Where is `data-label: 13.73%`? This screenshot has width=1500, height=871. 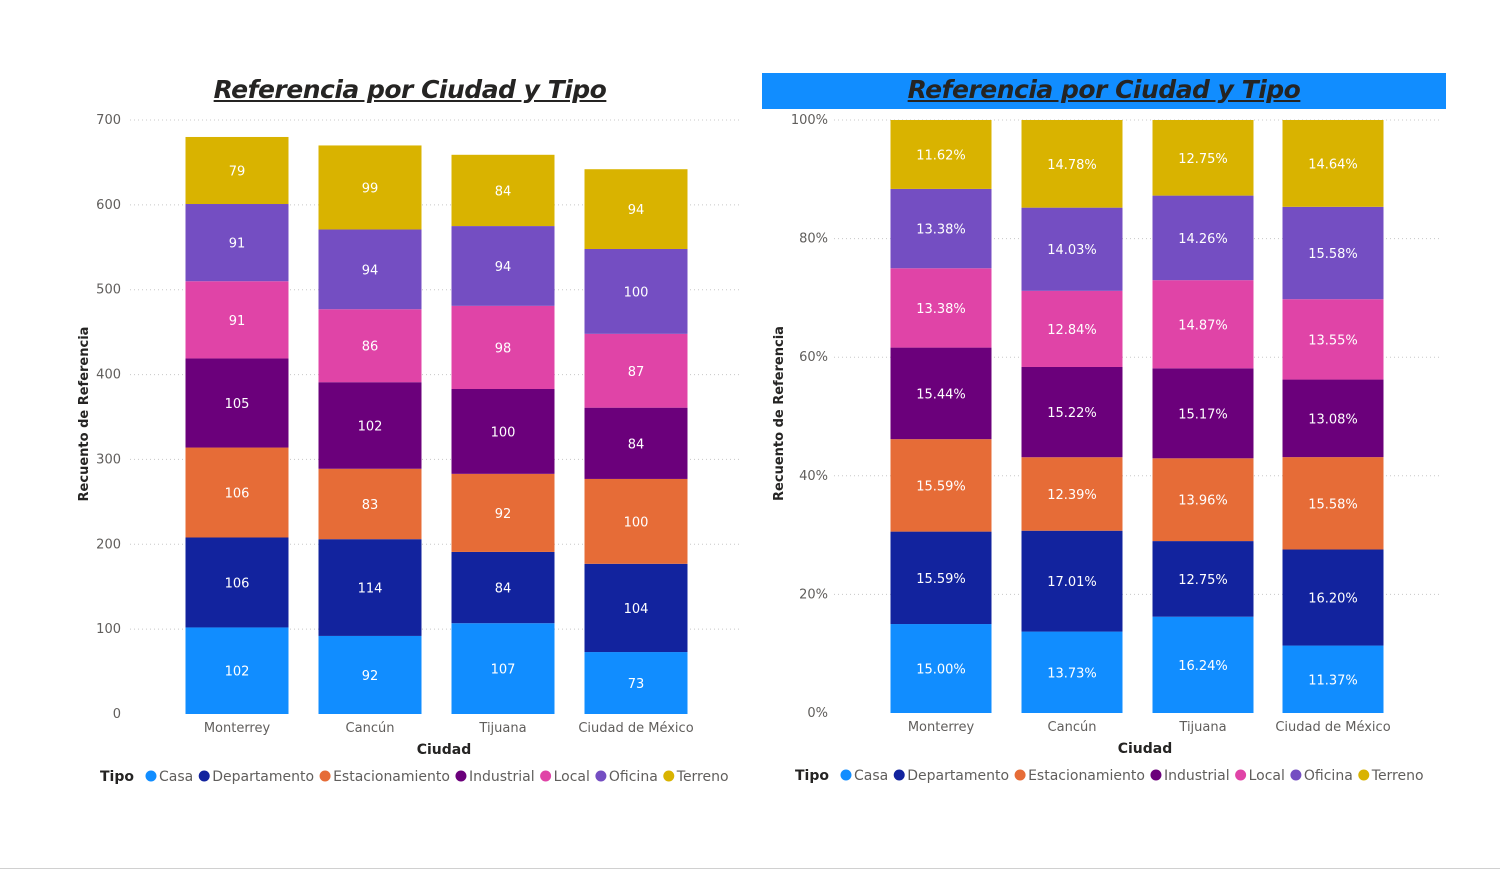 data-label: 13.73% is located at coordinates (1072, 673).